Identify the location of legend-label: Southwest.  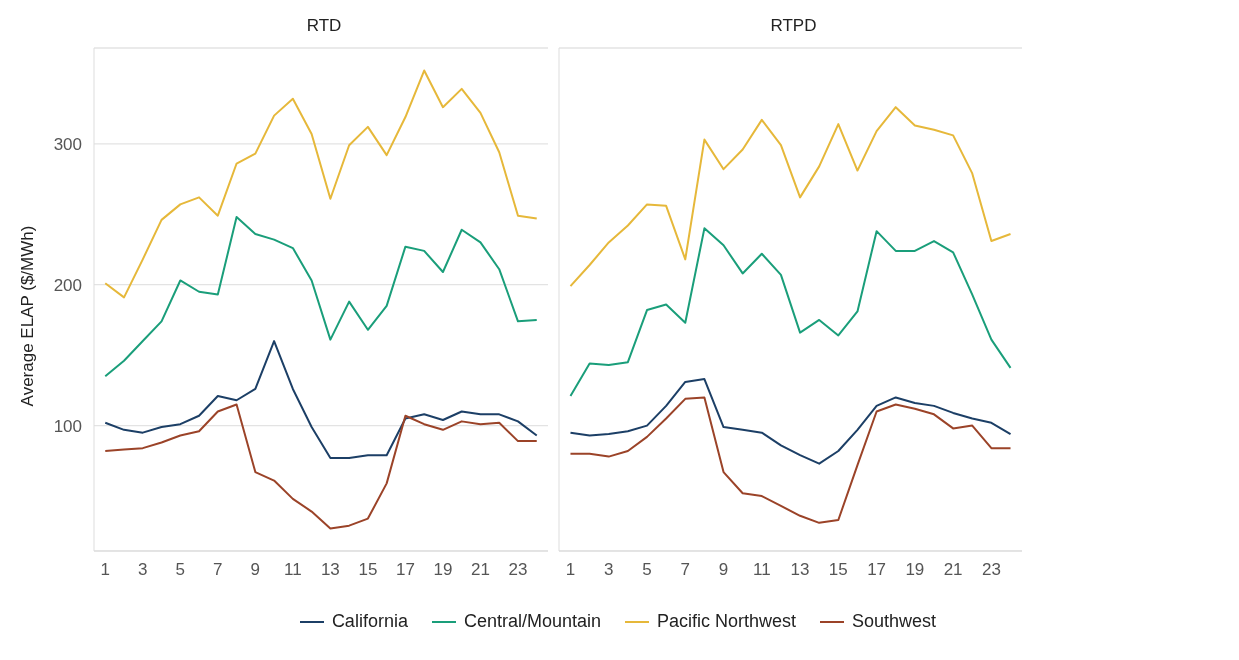
(894, 621).